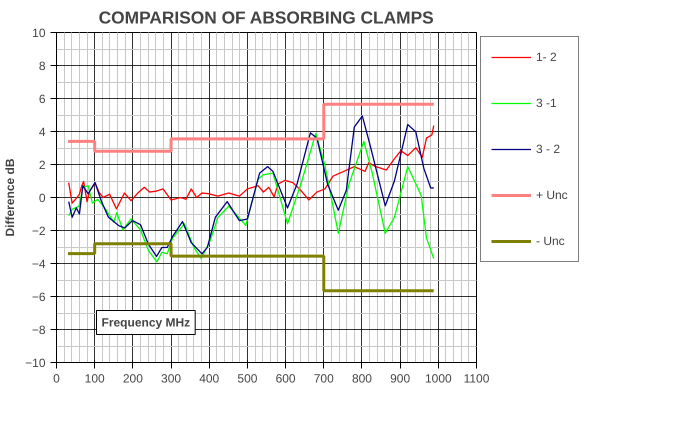  What do you see at coordinates (546, 57) in the screenshot?
I see `legend-label: 1- 2` at bounding box center [546, 57].